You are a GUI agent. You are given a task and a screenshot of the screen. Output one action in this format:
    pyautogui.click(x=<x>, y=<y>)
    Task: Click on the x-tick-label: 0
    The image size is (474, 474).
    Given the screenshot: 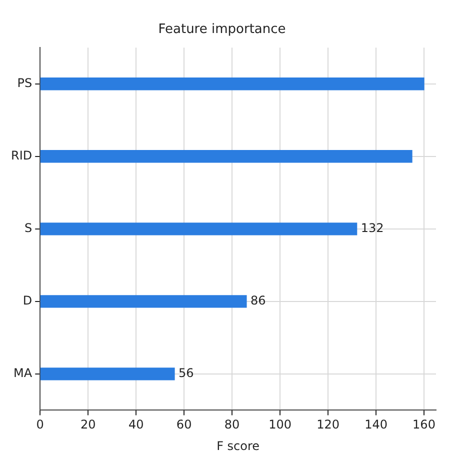 What is the action you would take?
    pyautogui.click(x=40, y=425)
    